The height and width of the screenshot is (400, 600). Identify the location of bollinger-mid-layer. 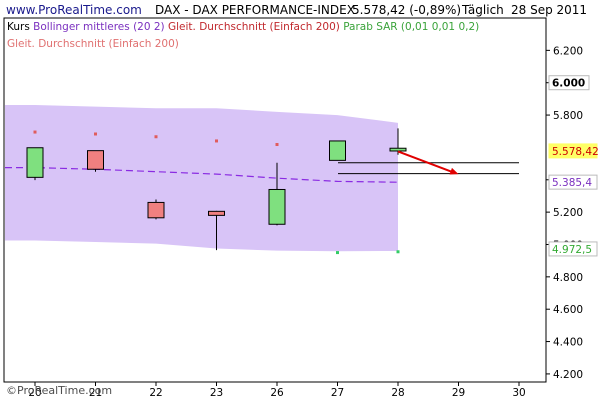
(202, 175).